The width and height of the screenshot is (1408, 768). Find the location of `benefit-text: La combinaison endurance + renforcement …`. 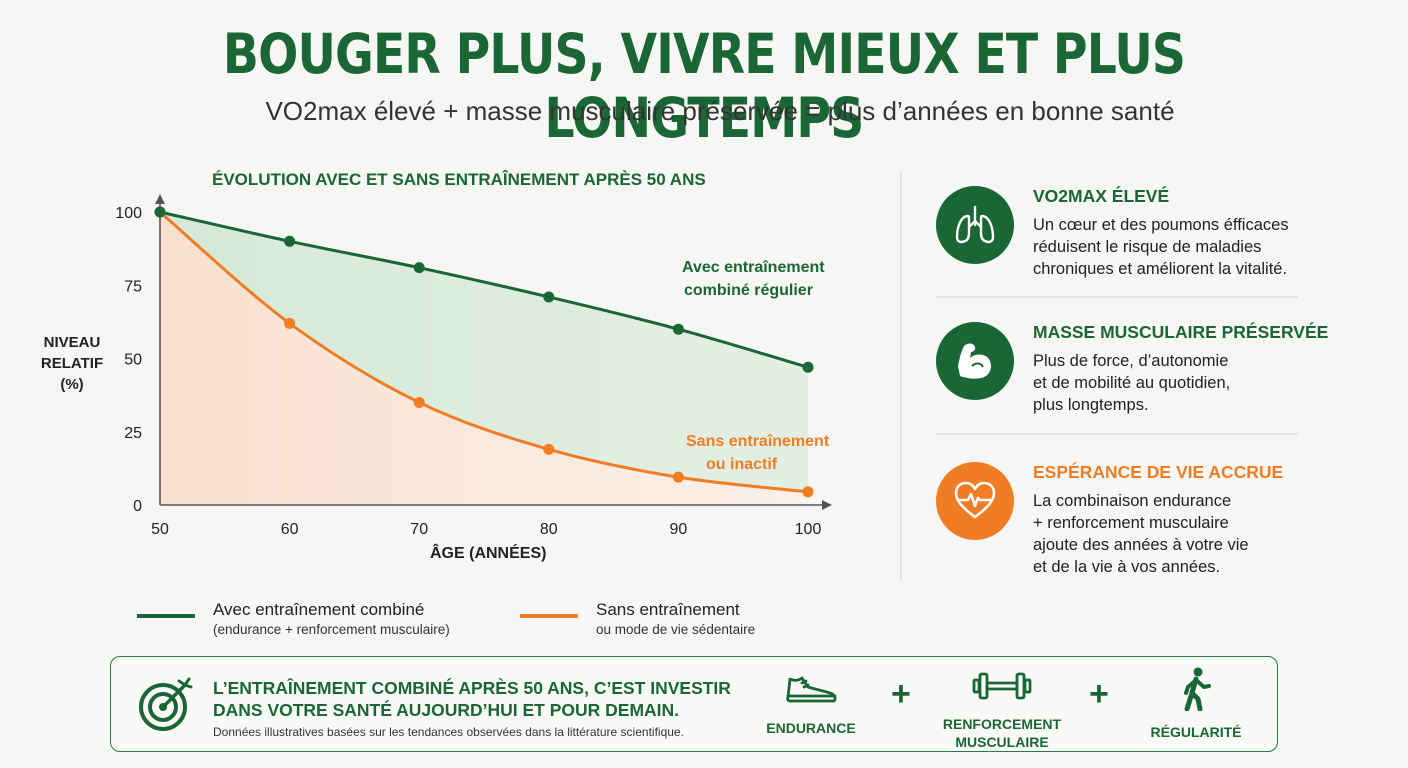

benefit-text: La combinaison endurance + renforcement … is located at coordinates (1141, 534).